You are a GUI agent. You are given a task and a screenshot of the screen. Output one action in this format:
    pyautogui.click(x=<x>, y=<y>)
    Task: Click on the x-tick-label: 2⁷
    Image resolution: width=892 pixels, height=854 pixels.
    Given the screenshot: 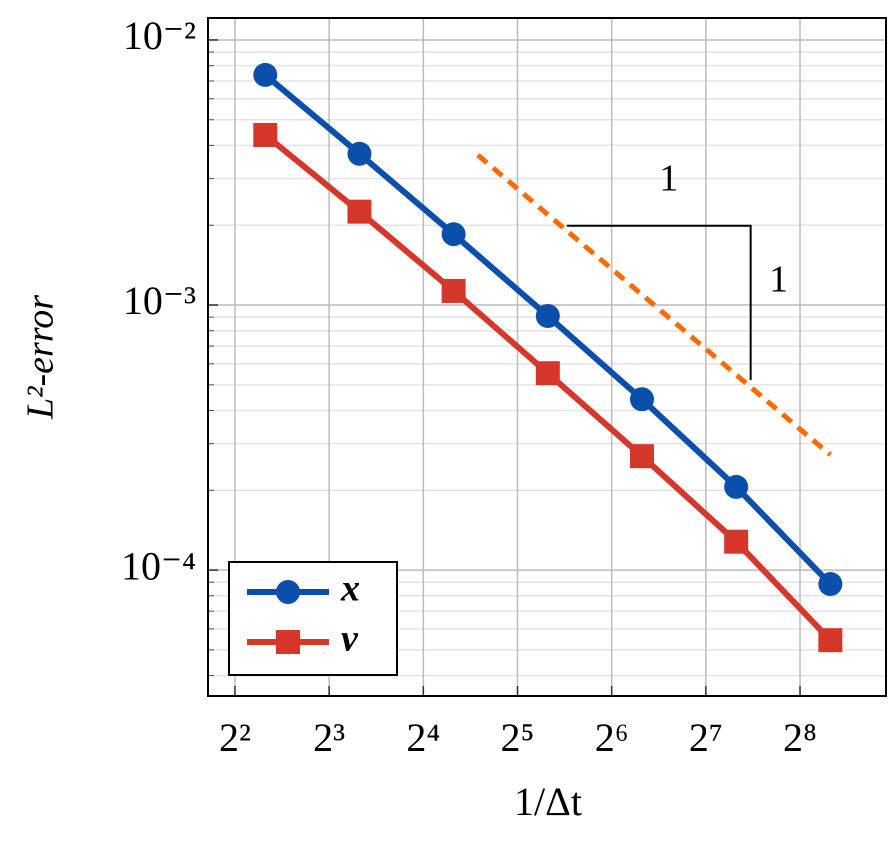 What is the action you would take?
    pyautogui.click(x=706, y=737)
    